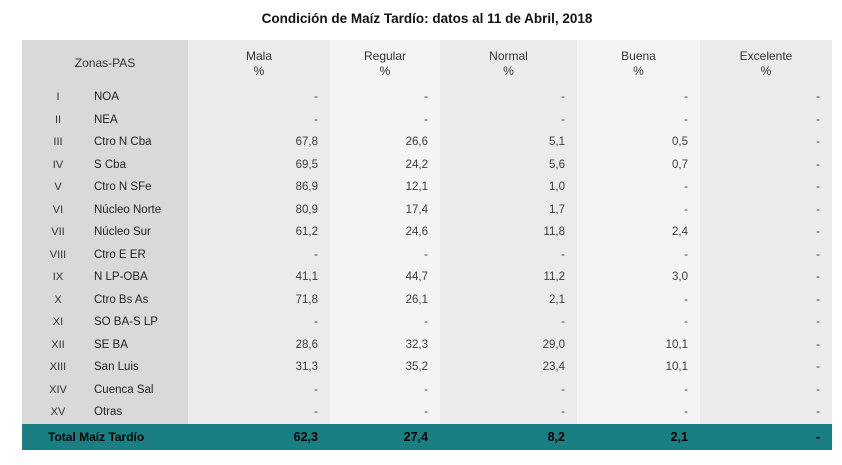  Describe the element at coordinates (508, 232) in the screenshot. I see `value-cell-normal: 11,8` at that location.